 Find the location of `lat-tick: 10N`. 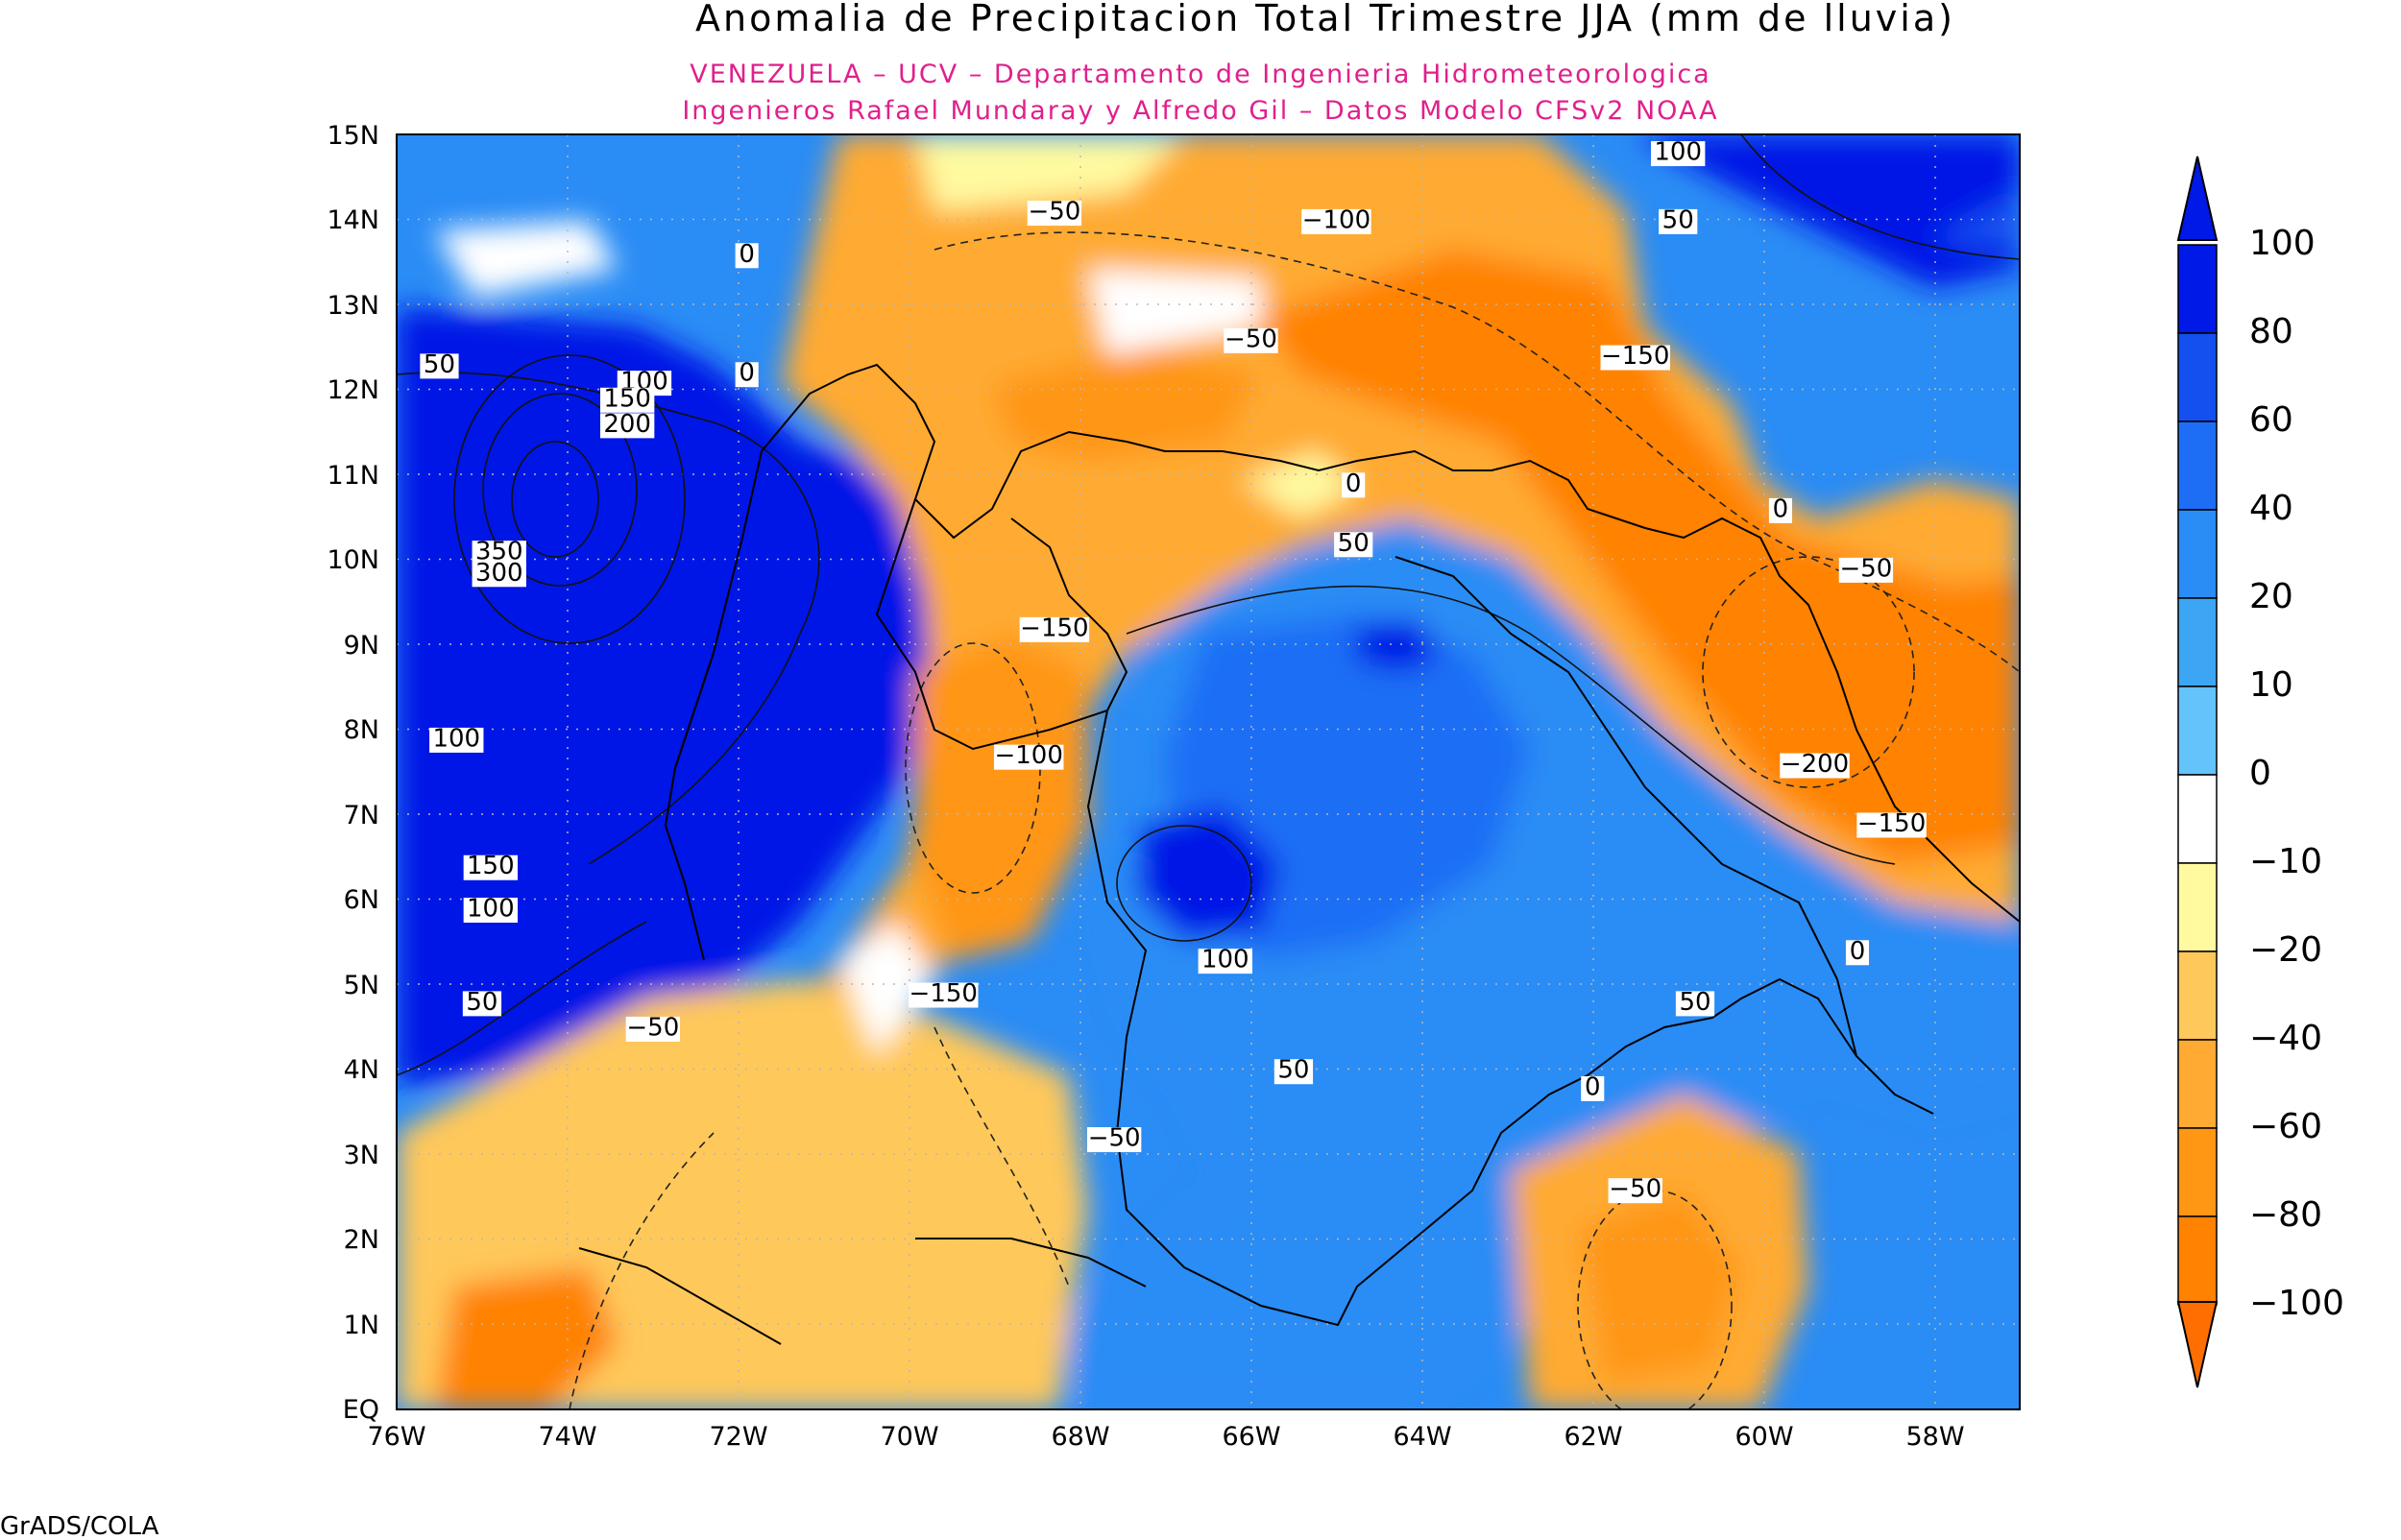

lat-tick: 10N is located at coordinates (353, 560).